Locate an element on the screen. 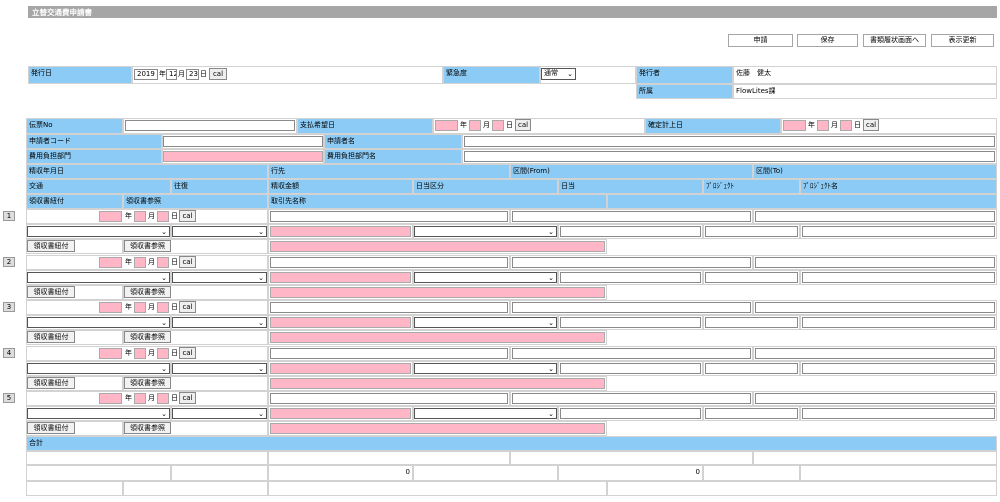 This screenshot has width=1000, height=502. post-year-input is located at coordinates (794, 125).